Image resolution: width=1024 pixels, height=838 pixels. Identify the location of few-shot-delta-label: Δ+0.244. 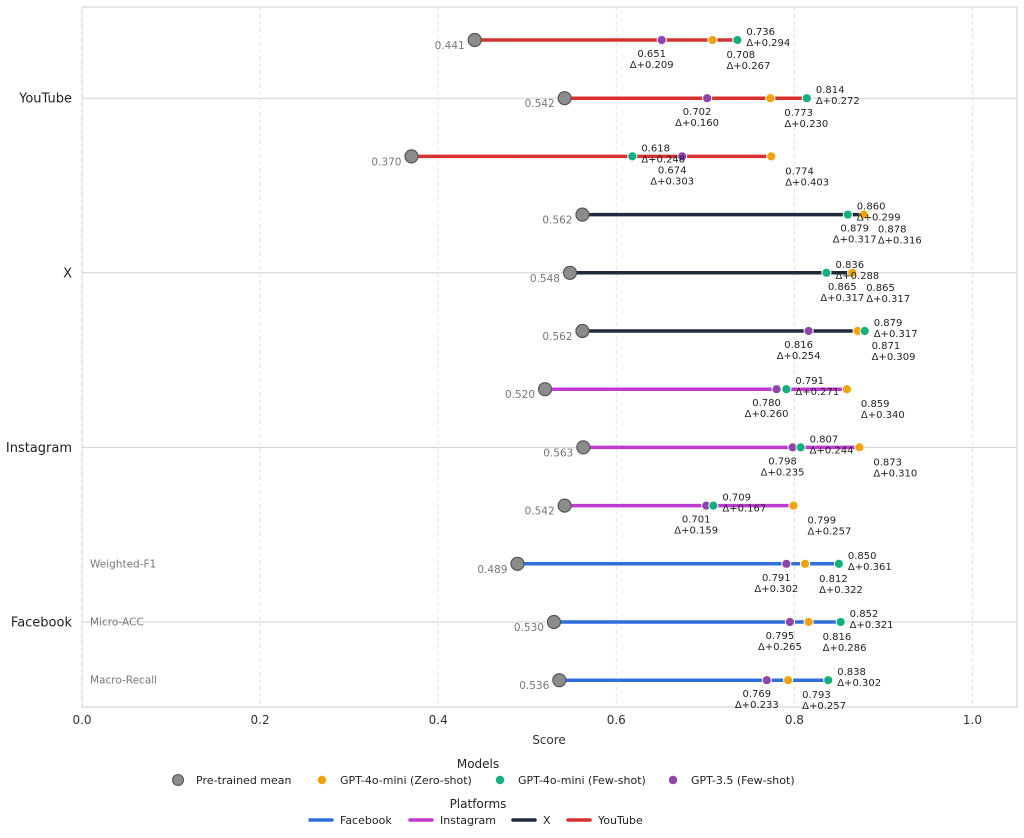
(832, 450).